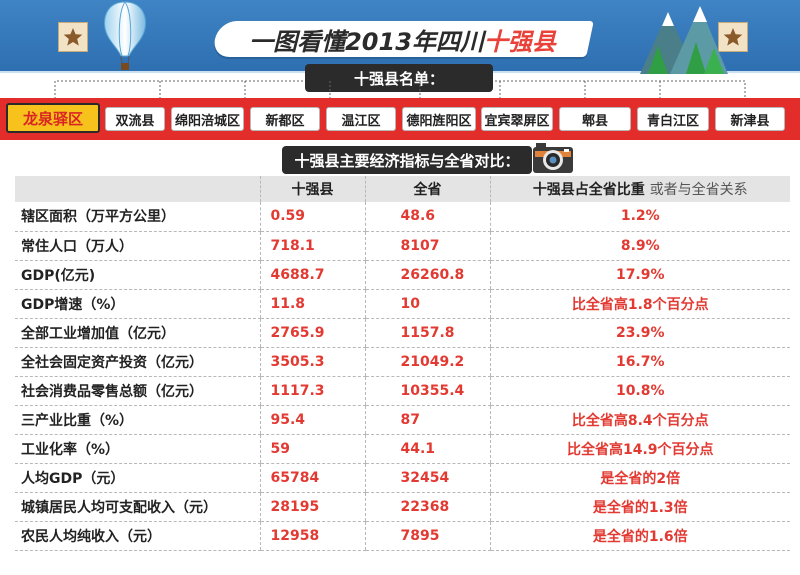 The image size is (800, 575). What do you see at coordinates (427, 362) in the screenshot?
I see `province-value: 21049.2` at bounding box center [427, 362].